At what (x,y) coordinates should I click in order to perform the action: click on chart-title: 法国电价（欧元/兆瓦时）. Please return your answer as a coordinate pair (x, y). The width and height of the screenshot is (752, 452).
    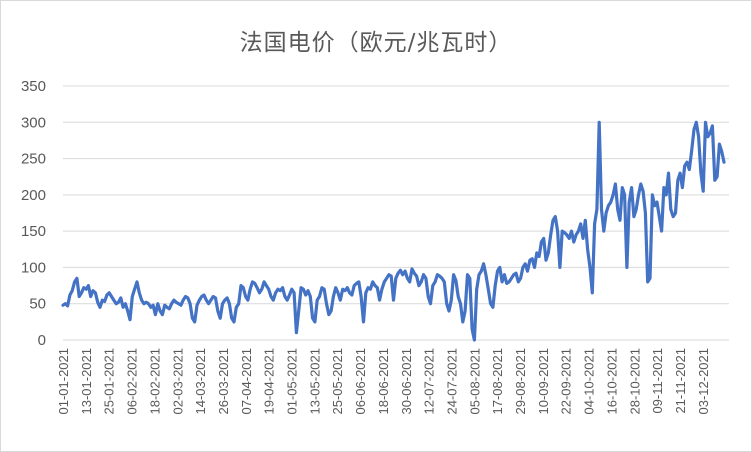
    Looking at the image, I should click on (376, 43).